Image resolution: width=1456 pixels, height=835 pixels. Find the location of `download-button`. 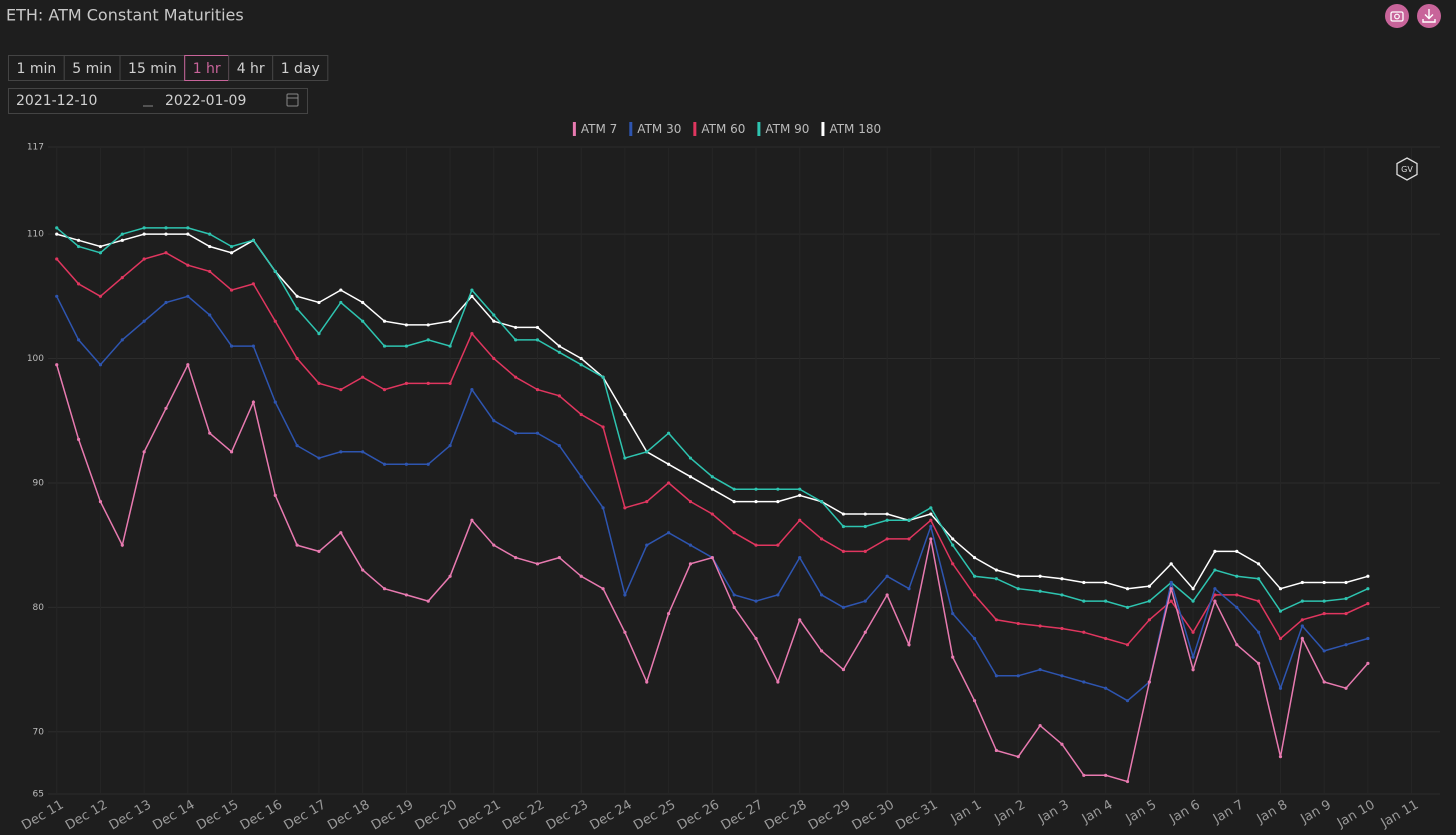

download-button is located at coordinates (1429, 16).